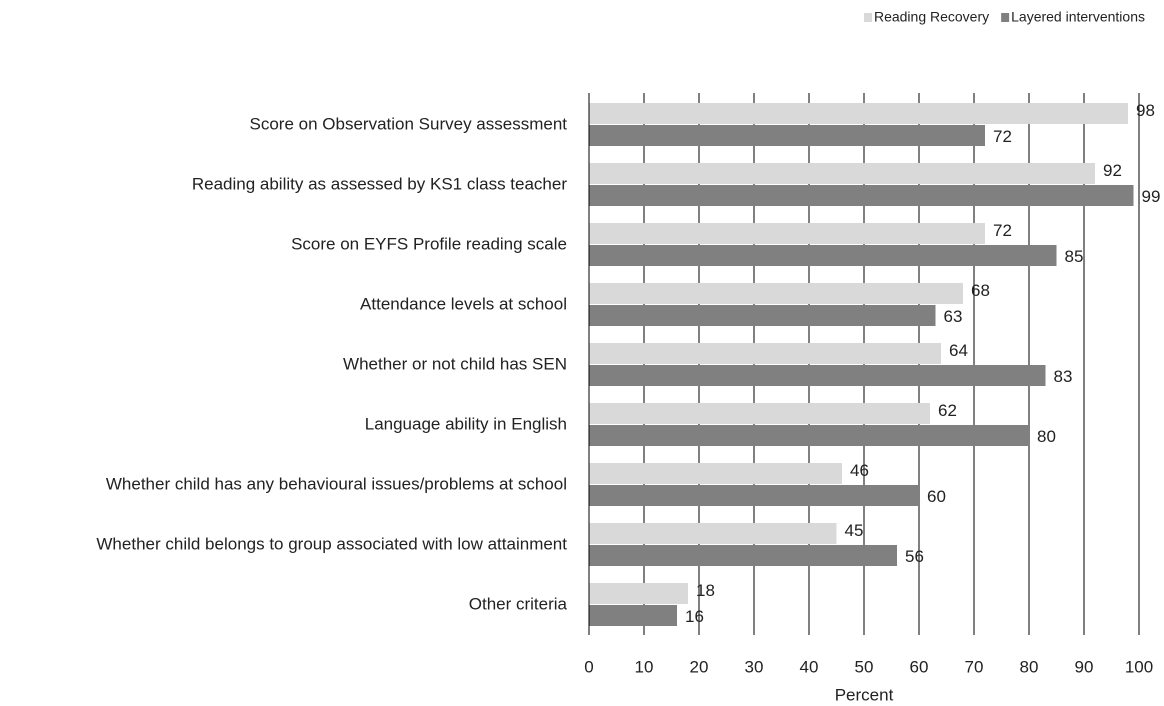  I want to click on data-label: 56, so click(914, 556).